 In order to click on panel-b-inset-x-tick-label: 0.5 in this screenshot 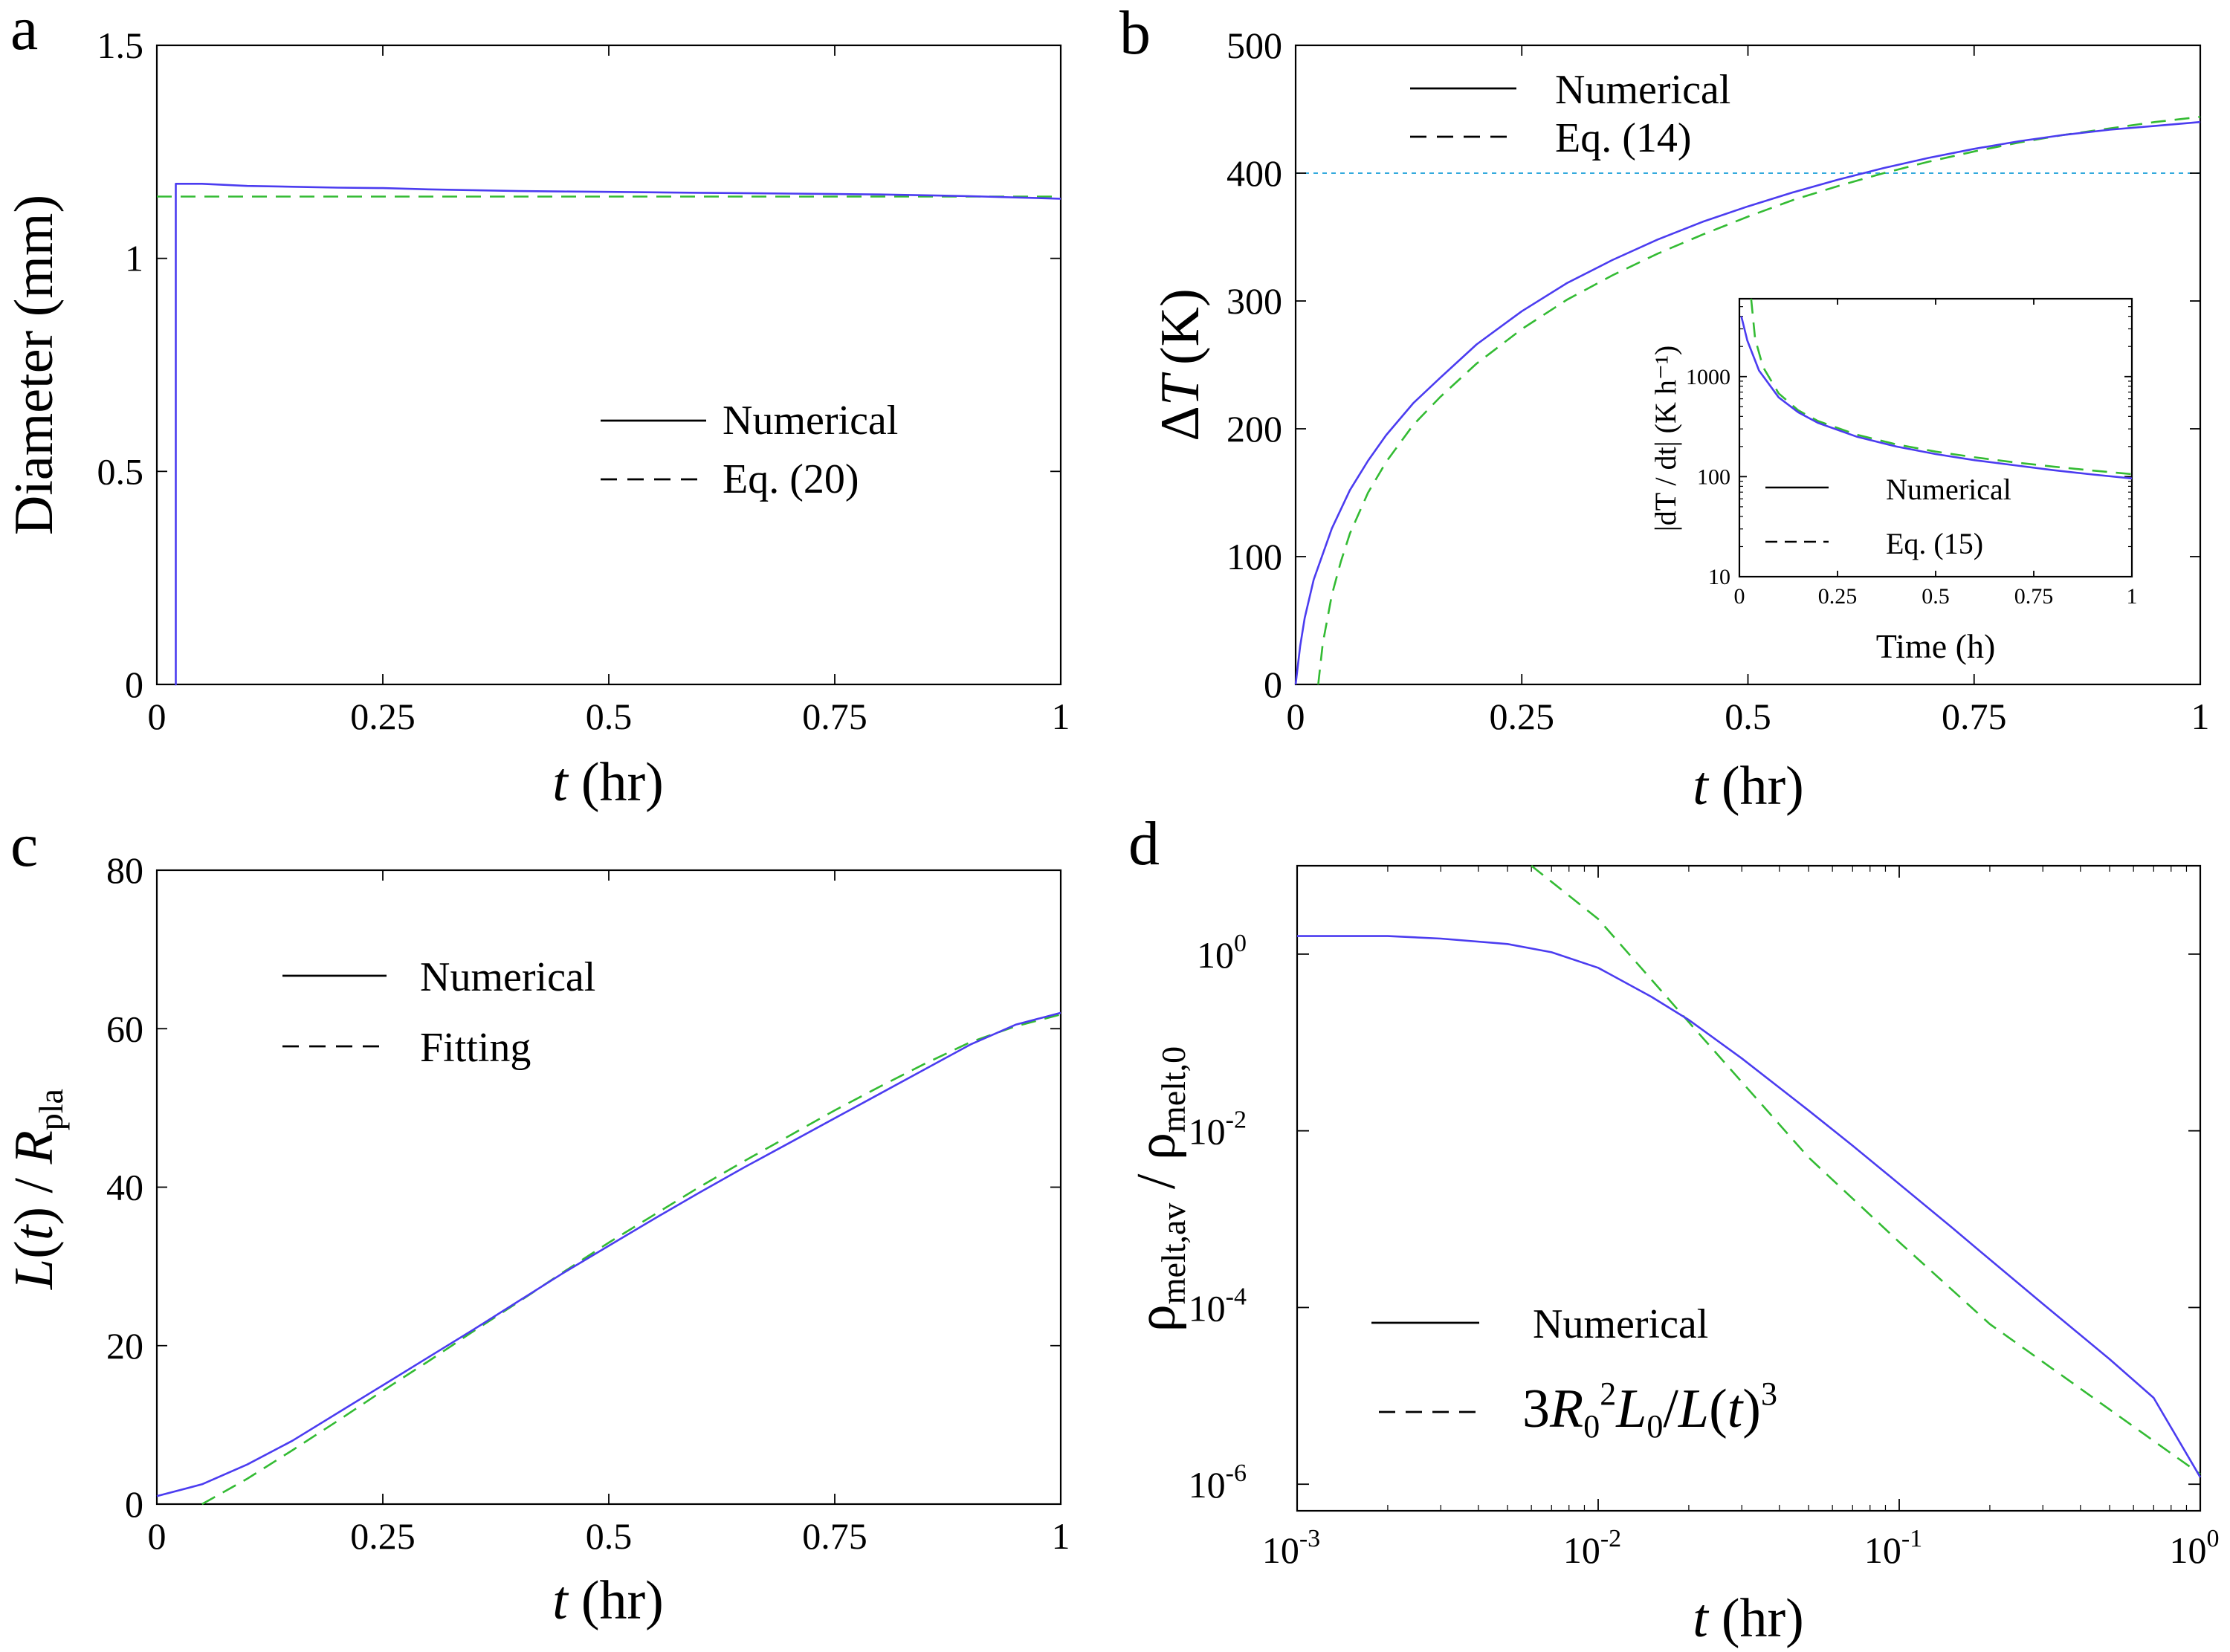, I will do `click(1936, 596)`.